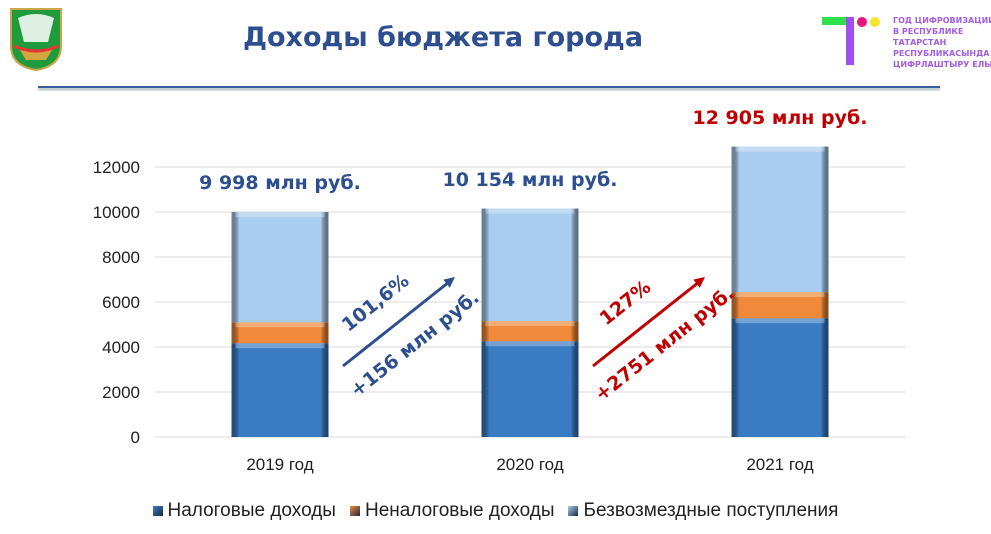 This screenshot has height=534, width=991. What do you see at coordinates (121, 302) in the screenshot?
I see `y-tick-label: 6000` at bounding box center [121, 302].